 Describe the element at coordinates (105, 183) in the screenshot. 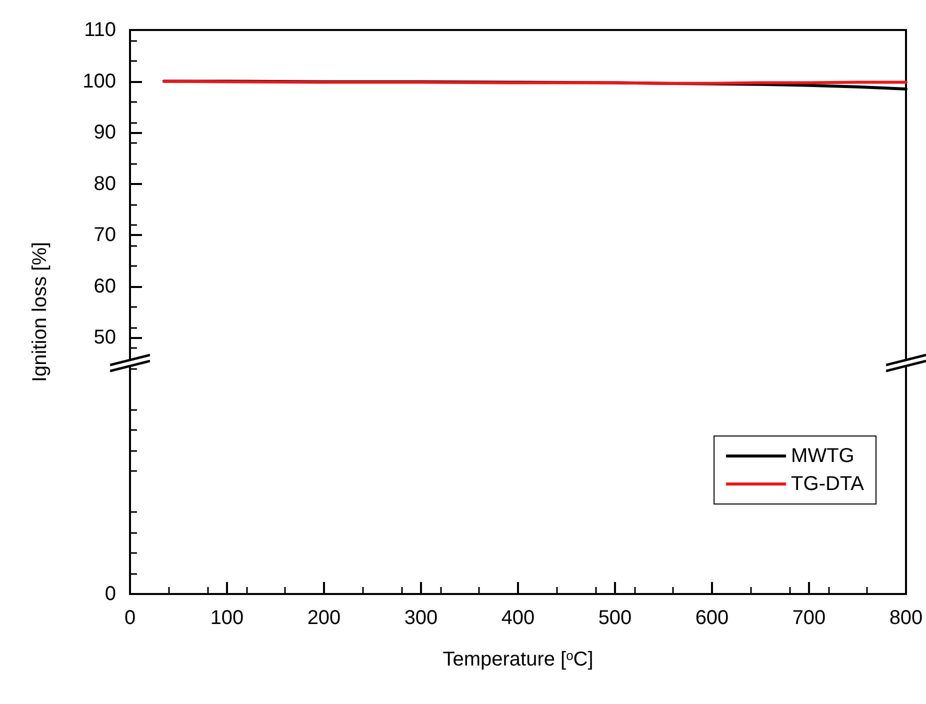

I see `y-tick-label: 80` at that location.